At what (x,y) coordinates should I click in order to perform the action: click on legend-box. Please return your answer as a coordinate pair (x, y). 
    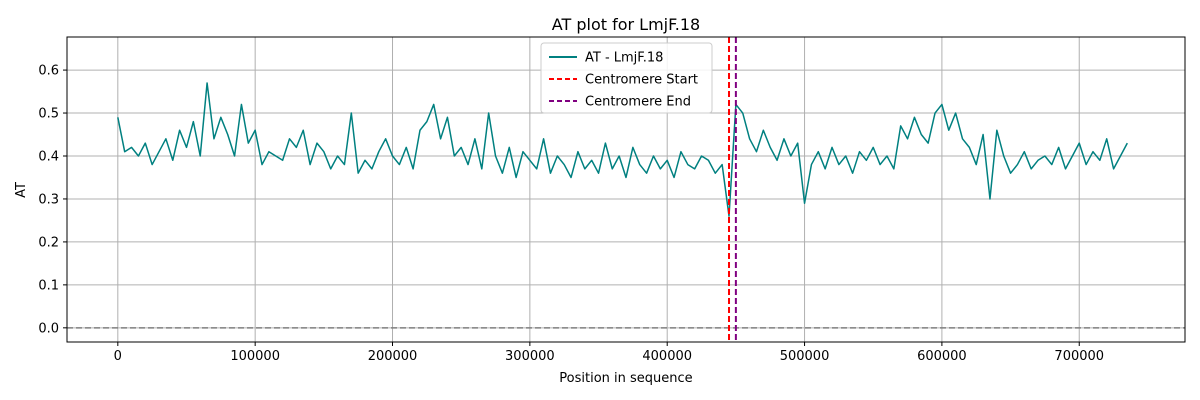
    Looking at the image, I should click on (626, 78).